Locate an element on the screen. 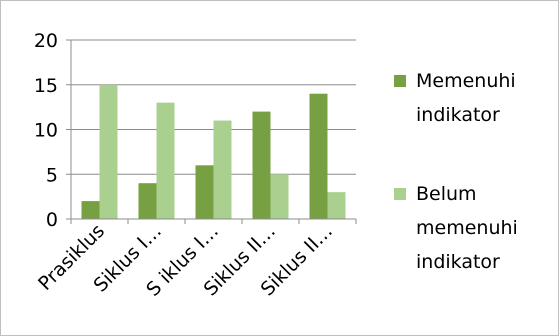 This screenshot has width=559, height=336. y-tick-label: 20 is located at coordinates (46, 41).